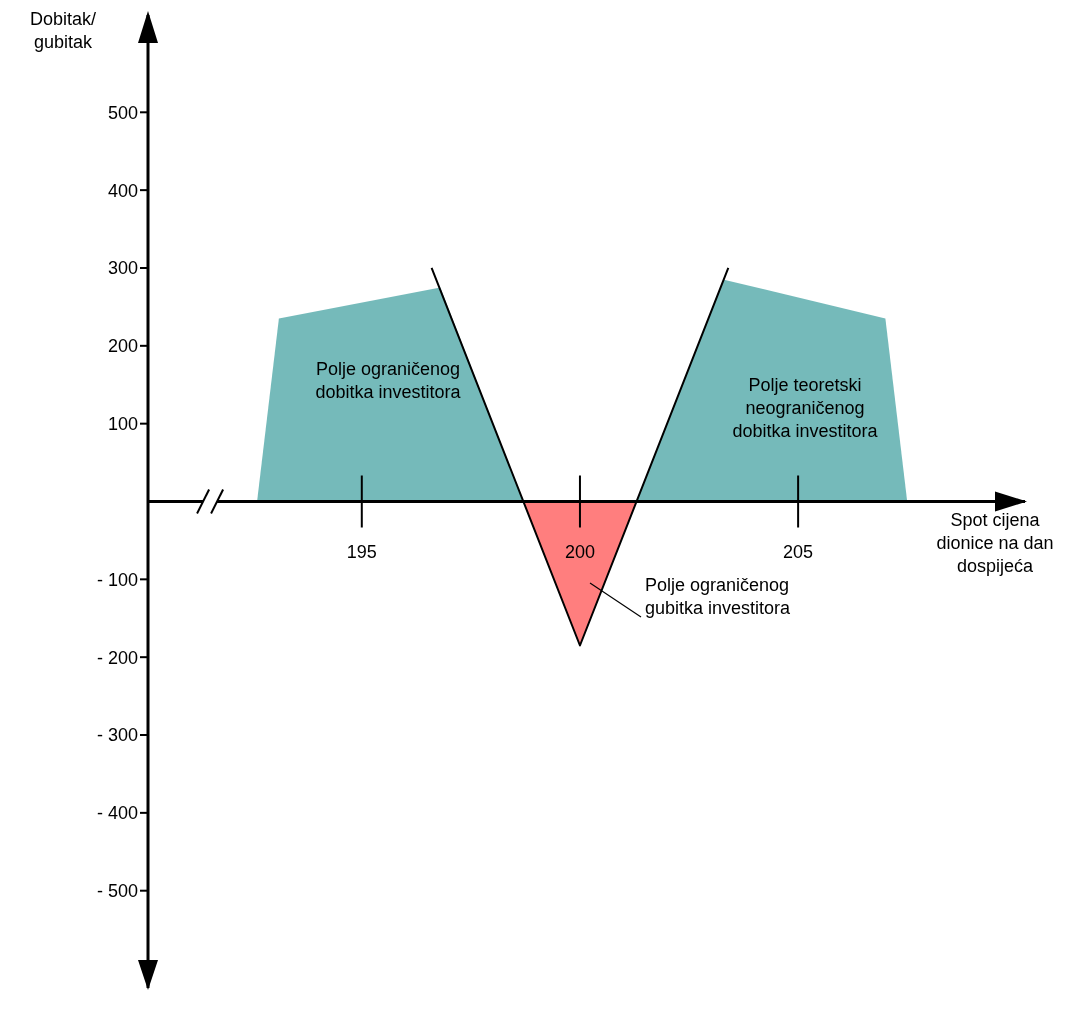 The image size is (1082, 1011). What do you see at coordinates (122, 424) in the screenshot?
I see `y-tick-label: 100` at bounding box center [122, 424].